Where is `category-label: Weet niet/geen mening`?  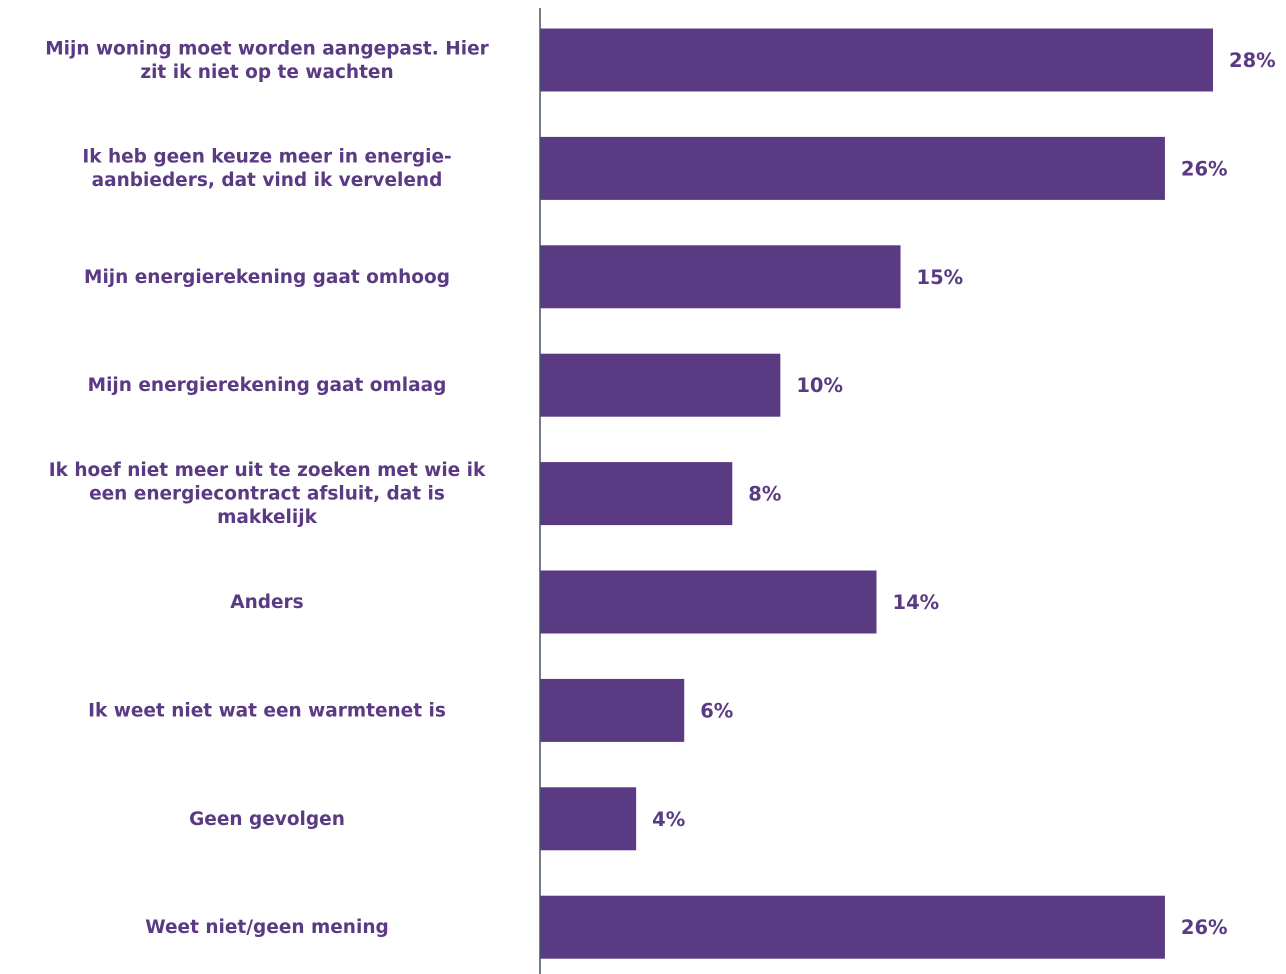 category-label: Weet niet/geen mening is located at coordinates (266, 927).